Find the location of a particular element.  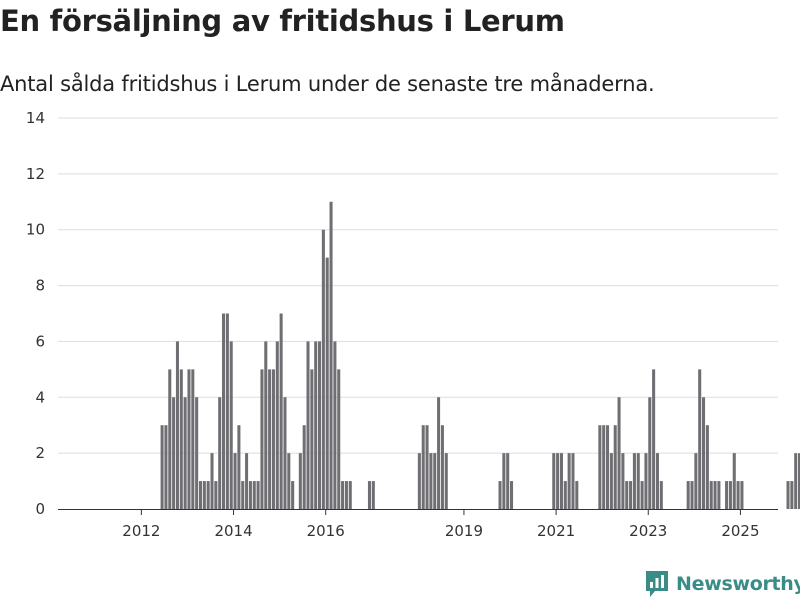

y-tick-label: 10 is located at coordinates (35, 230).